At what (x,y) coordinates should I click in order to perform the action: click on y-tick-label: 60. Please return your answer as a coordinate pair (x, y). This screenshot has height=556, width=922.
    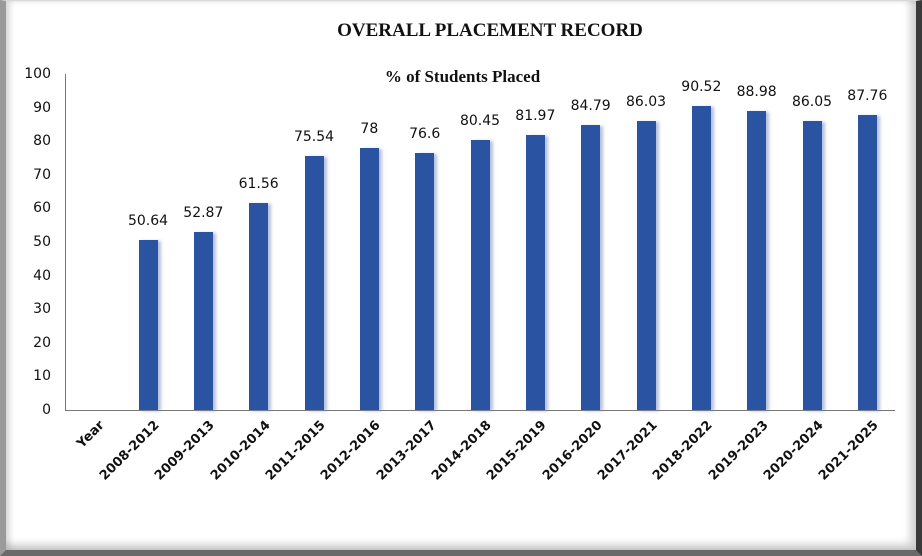
    Looking at the image, I should click on (42, 208).